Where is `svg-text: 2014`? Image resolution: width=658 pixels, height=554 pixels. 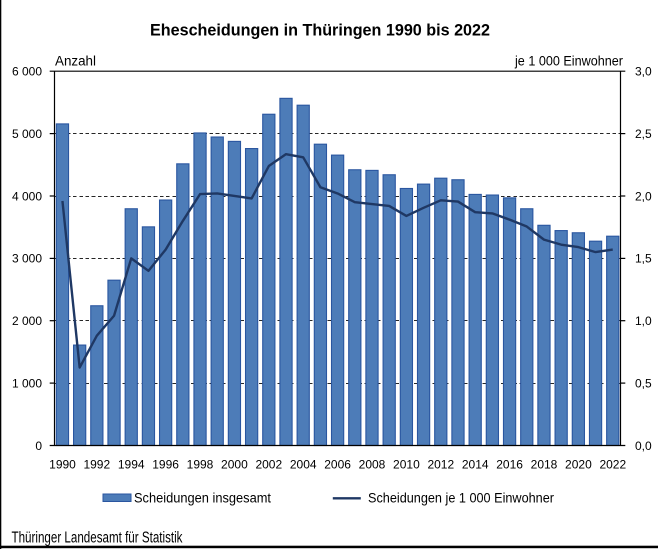
svg-text: 2014 is located at coordinates (475, 465).